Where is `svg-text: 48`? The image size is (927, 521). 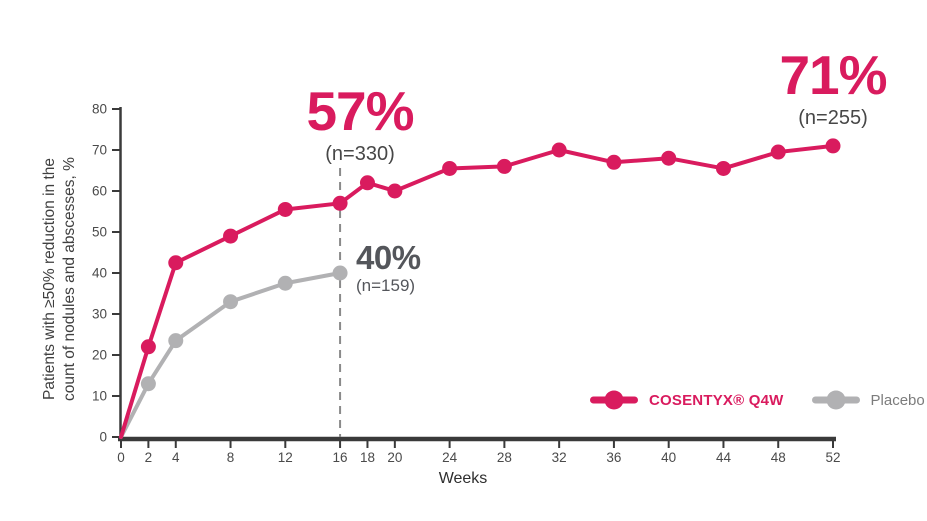
svg-text: 48 is located at coordinates (778, 457).